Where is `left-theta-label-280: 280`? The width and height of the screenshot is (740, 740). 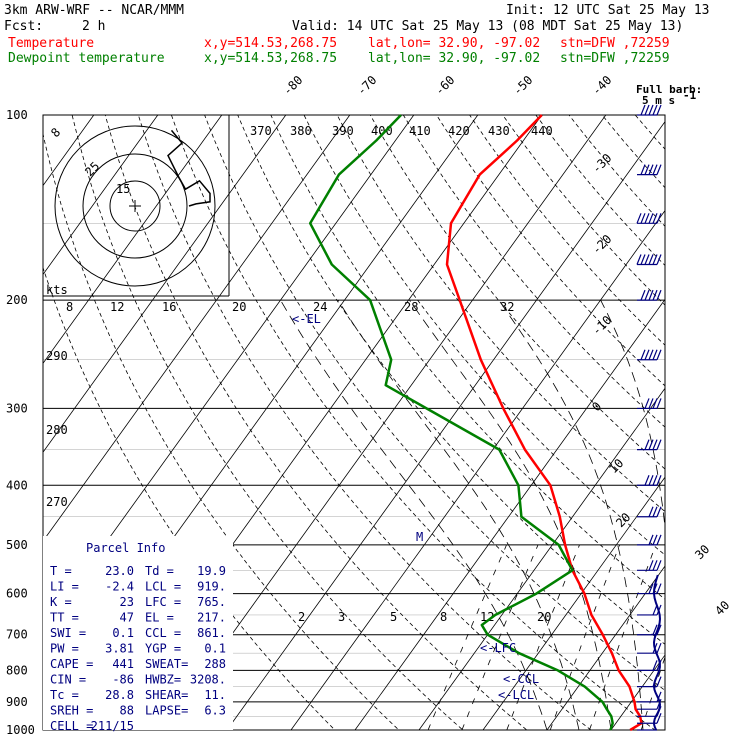
left-theta-label-280: 280 is located at coordinates (57, 430).